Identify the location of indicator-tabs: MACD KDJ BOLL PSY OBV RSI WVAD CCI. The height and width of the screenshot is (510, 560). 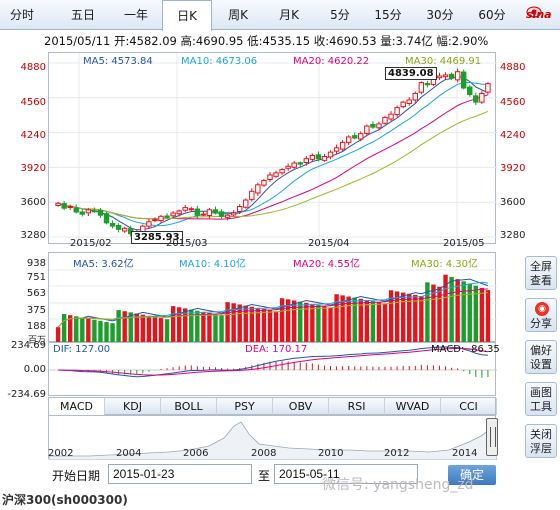
(272, 406).